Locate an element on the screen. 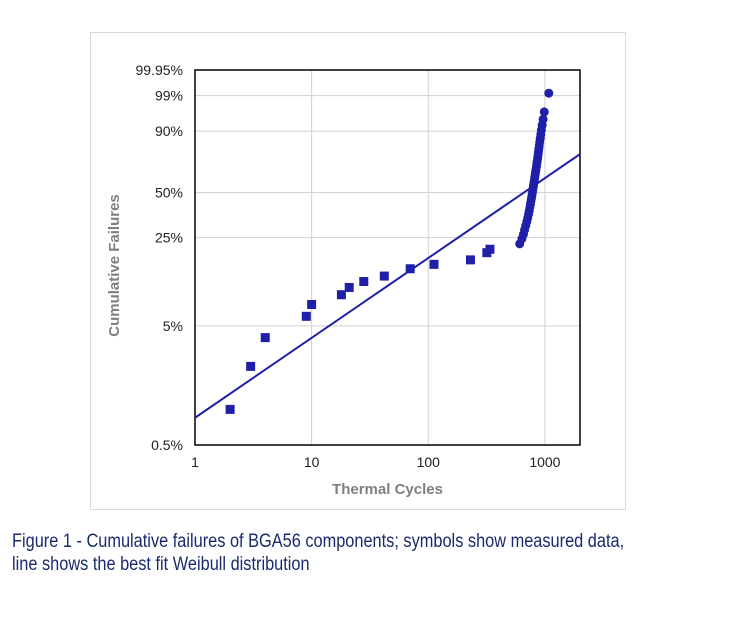  x-tick-label: 1 is located at coordinates (195, 462).